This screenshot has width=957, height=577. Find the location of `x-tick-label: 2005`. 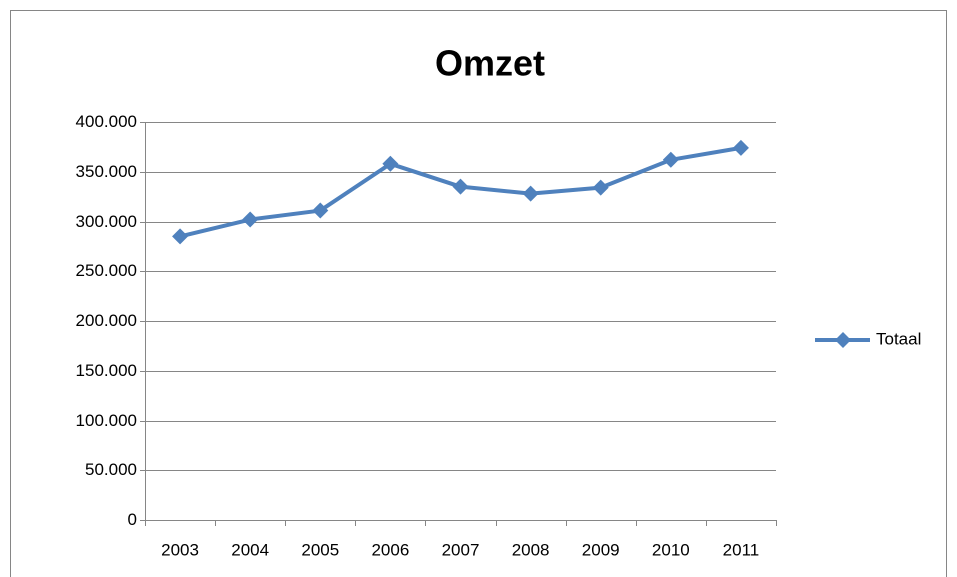

x-tick-label: 2005 is located at coordinates (320, 549).